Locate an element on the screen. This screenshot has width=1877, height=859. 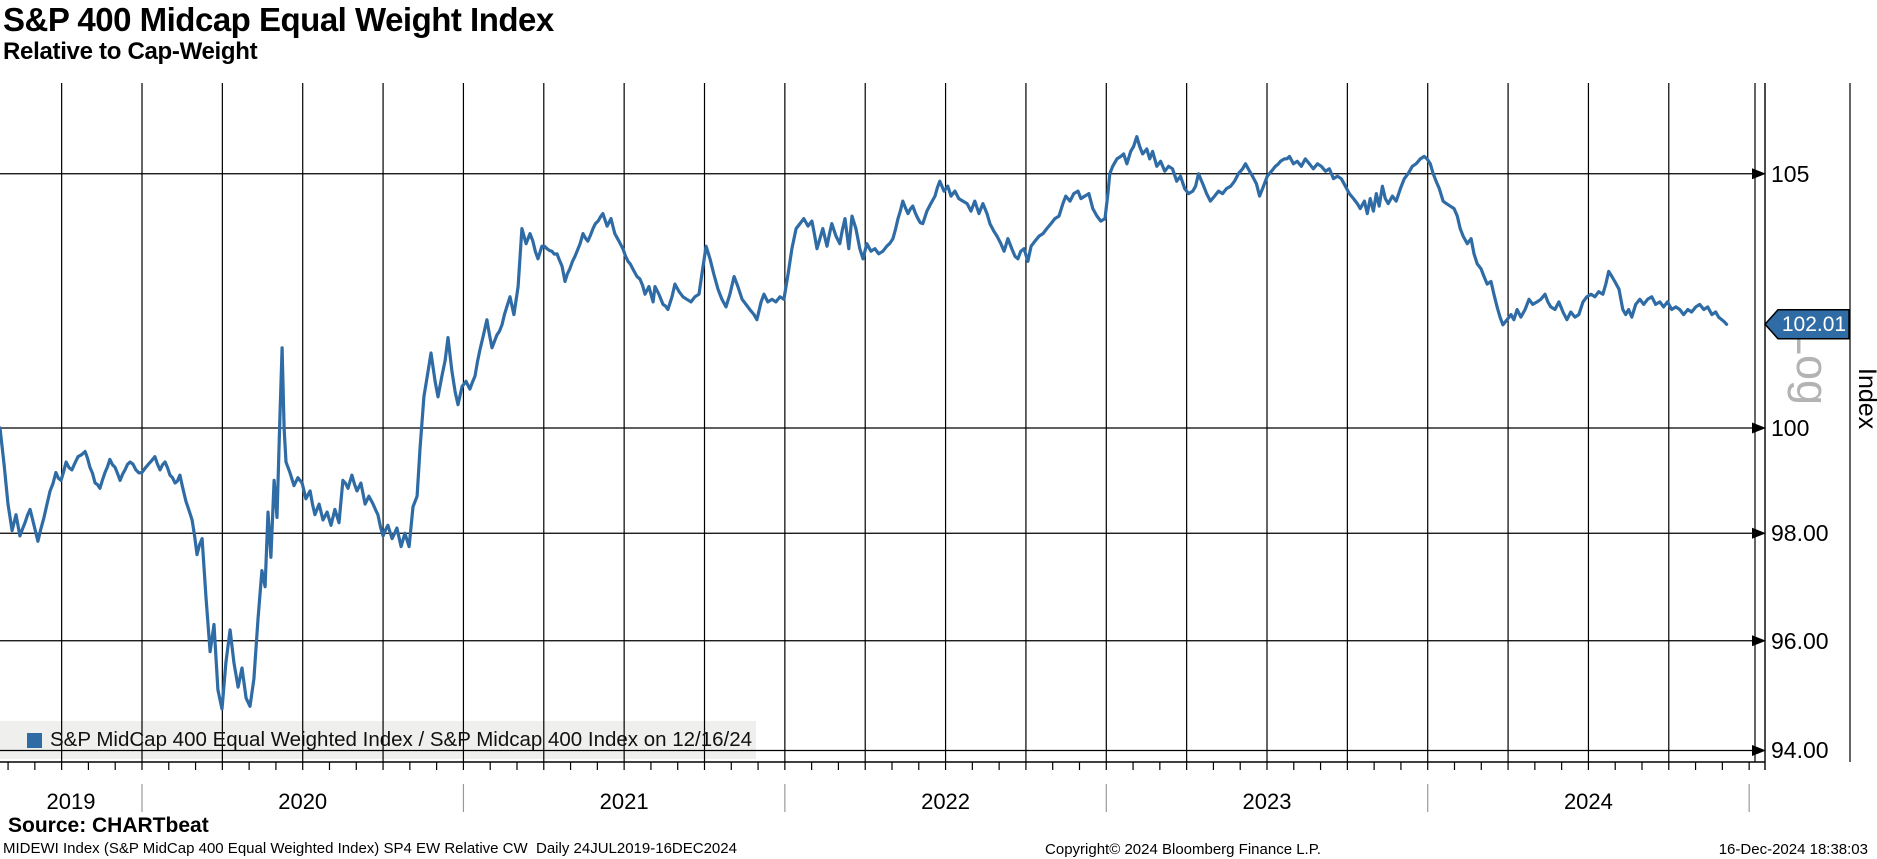
footer-timestamp: 16-Dec-2024 18:38:03 is located at coordinates (1793, 849).